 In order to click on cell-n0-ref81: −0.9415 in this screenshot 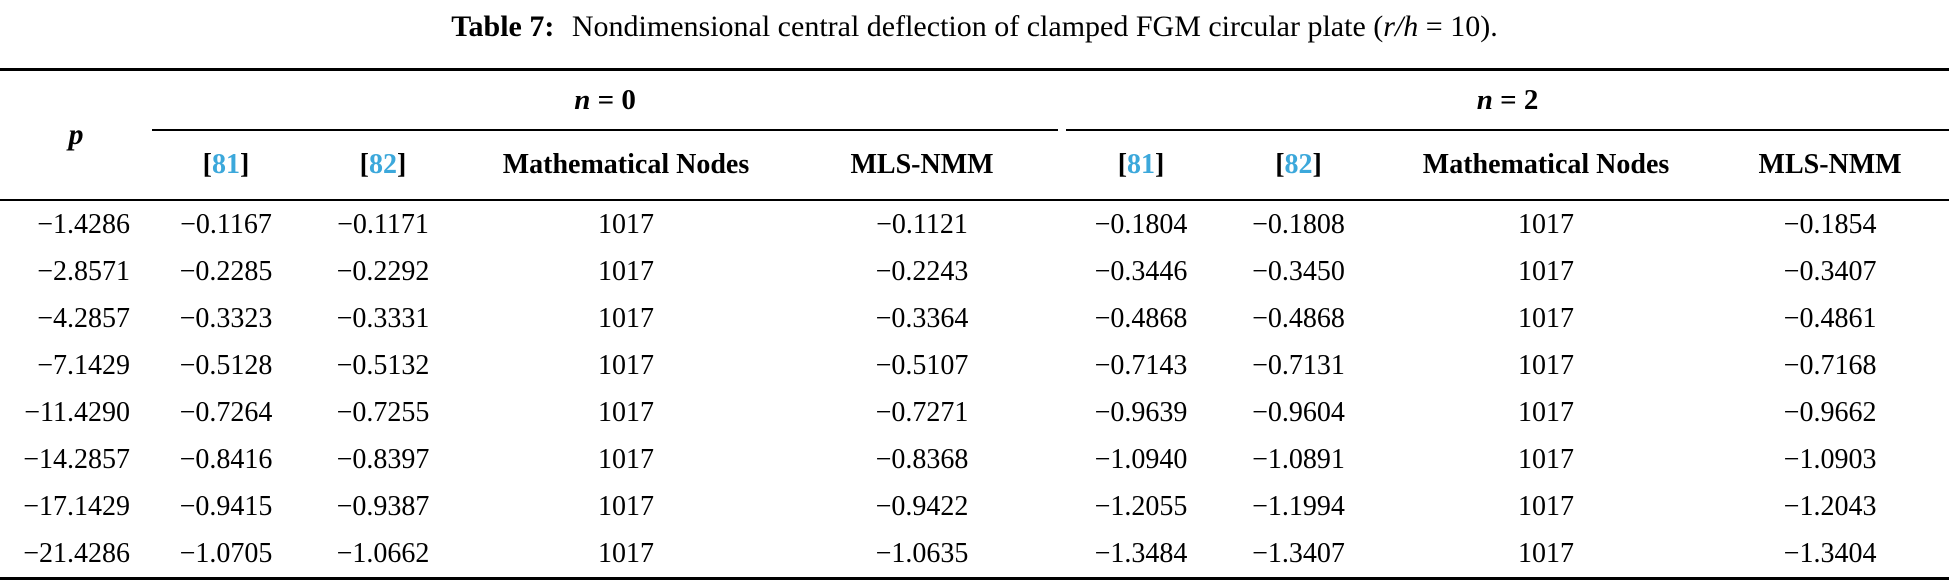, I will do `click(226, 506)`.